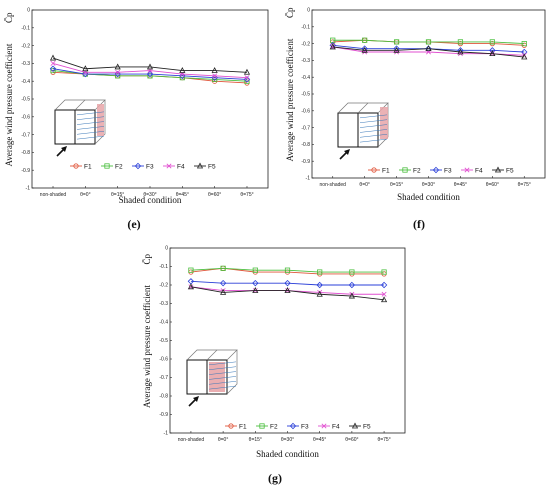 This screenshot has height=492, width=550. I want to click on shaded-facade, so click(100, 120).